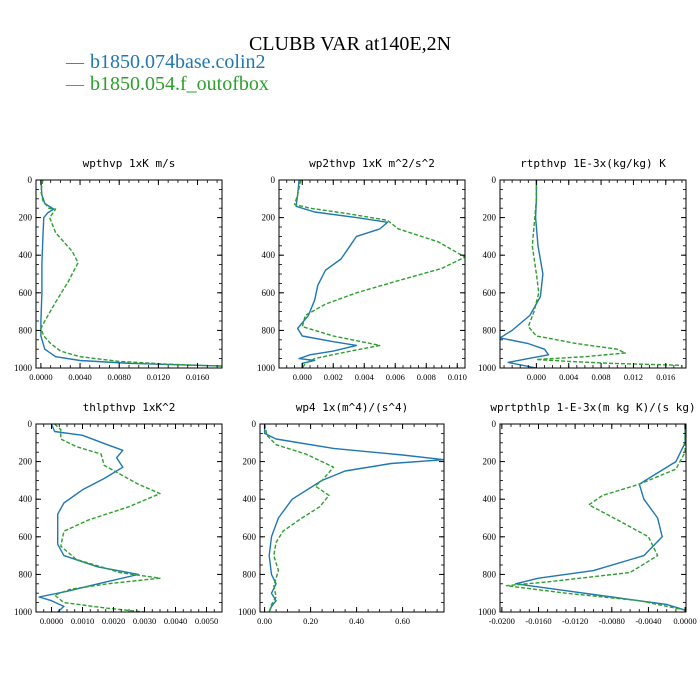 The width and height of the screenshot is (700, 700). Describe the element at coordinates (129, 407) in the screenshot. I see `panel-title: thlpthvp 1xK^2` at that location.